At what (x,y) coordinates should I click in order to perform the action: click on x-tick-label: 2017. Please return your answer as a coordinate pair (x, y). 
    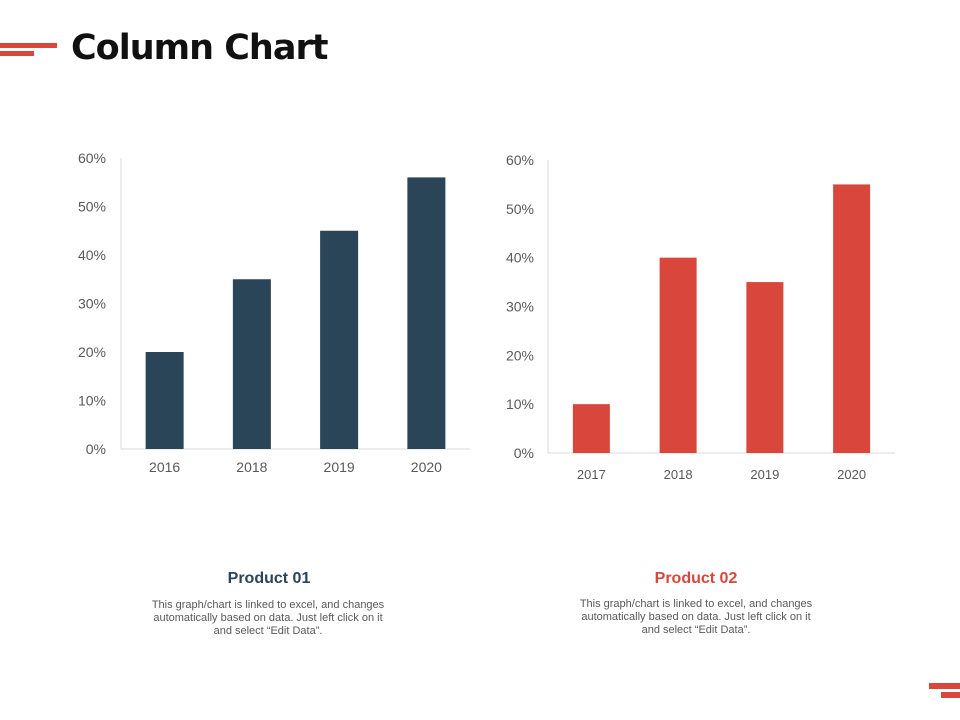
    Looking at the image, I should click on (591, 474).